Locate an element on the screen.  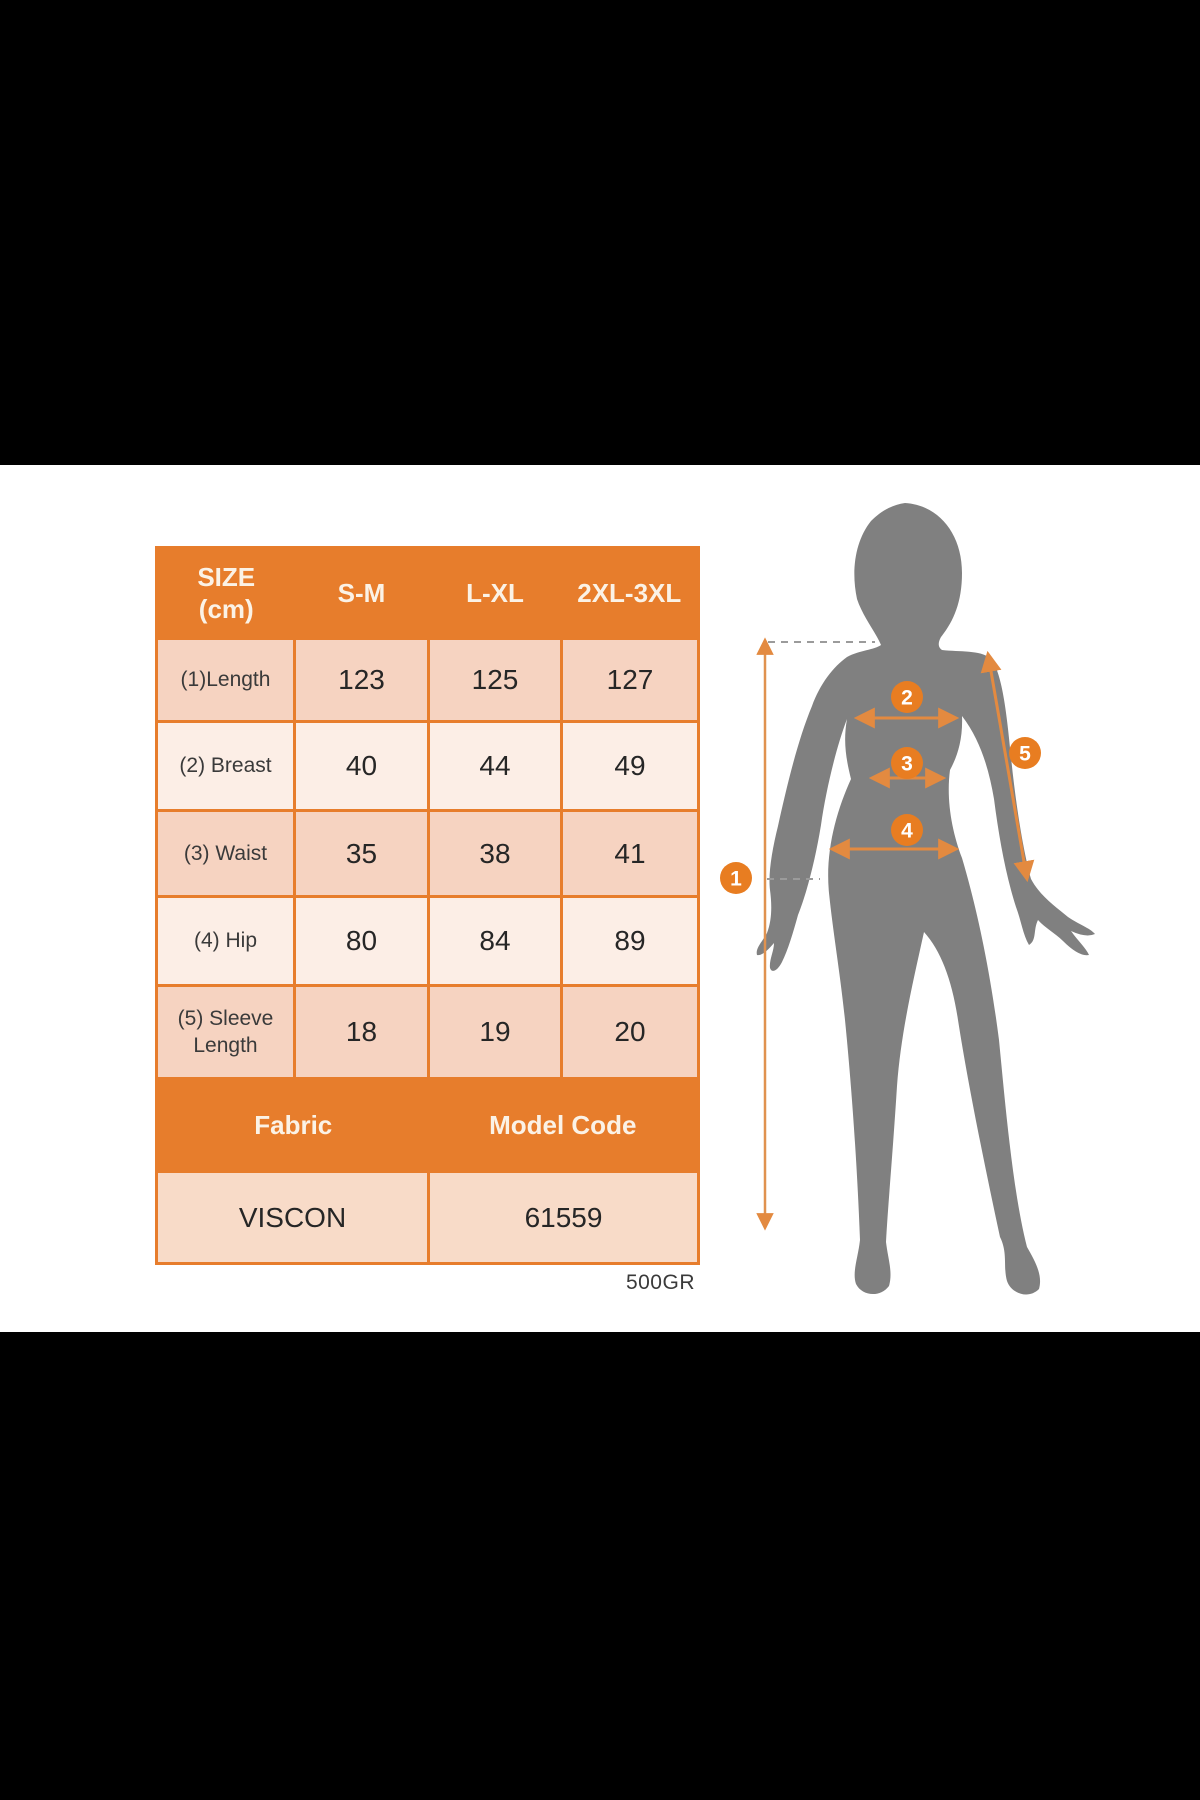
marker-2-label: 2 is located at coordinates (907, 698).